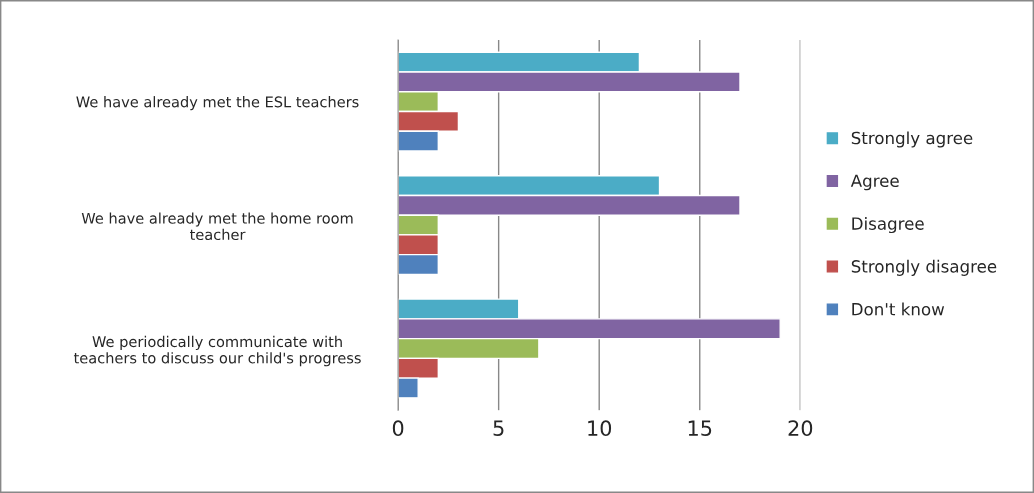 This screenshot has height=493, width=1034. I want to click on x-tick-label: 5, so click(498, 428).